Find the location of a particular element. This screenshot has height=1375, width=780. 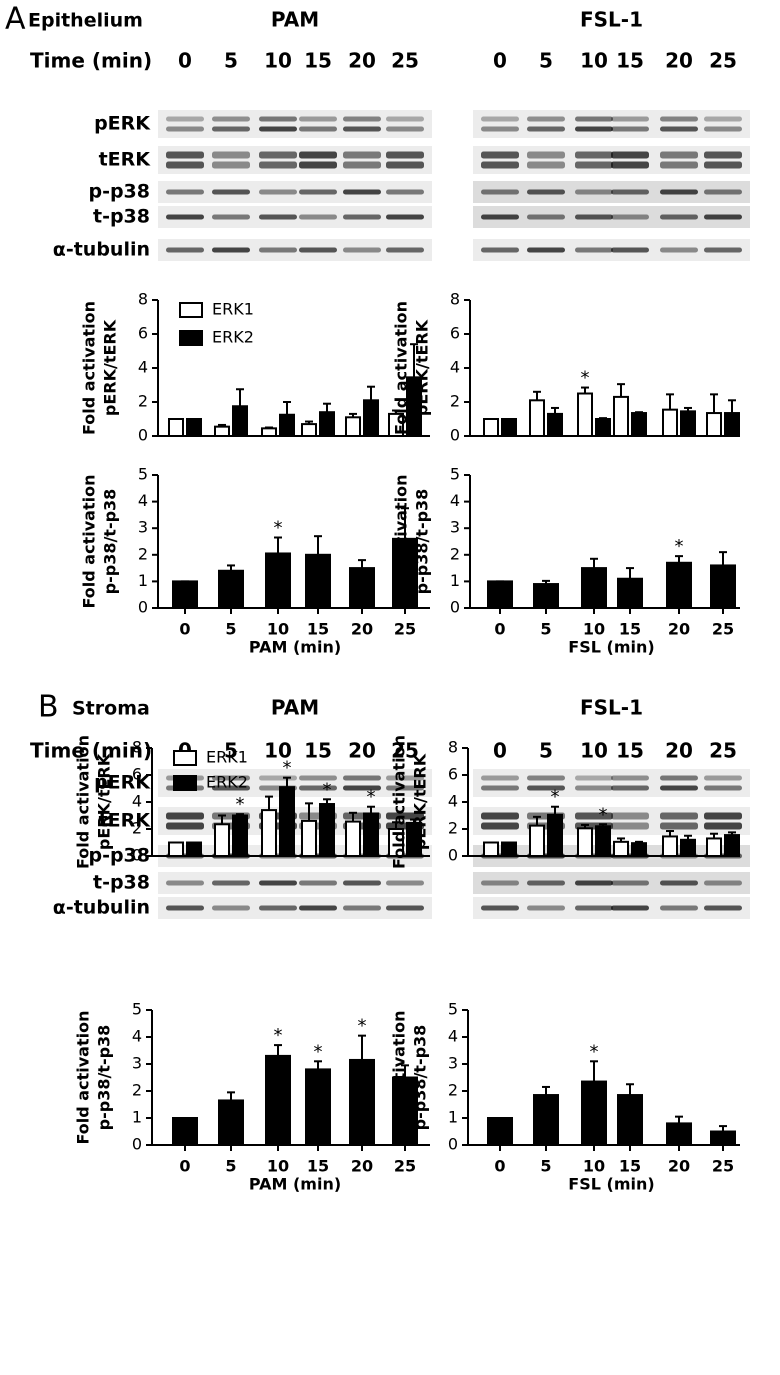

x-axis-label: FSL (min) is located at coordinates (611, 647).